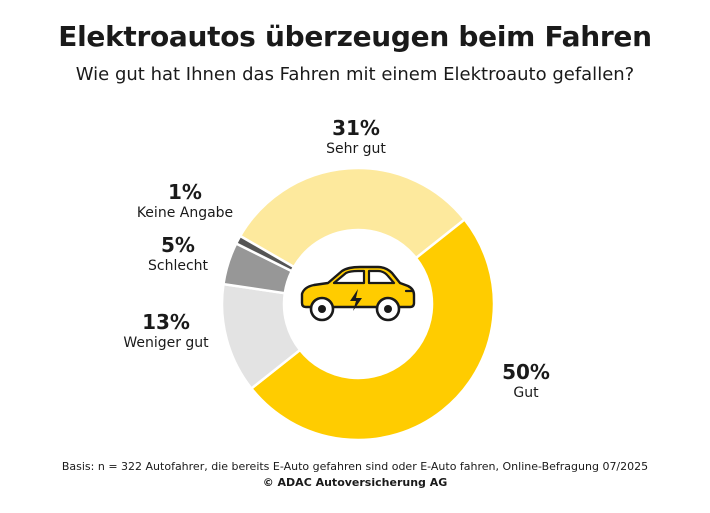 The image size is (710, 513). Describe the element at coordinates (352, 217) in the screenshot. I see `slice-sehr-gut` at that location.